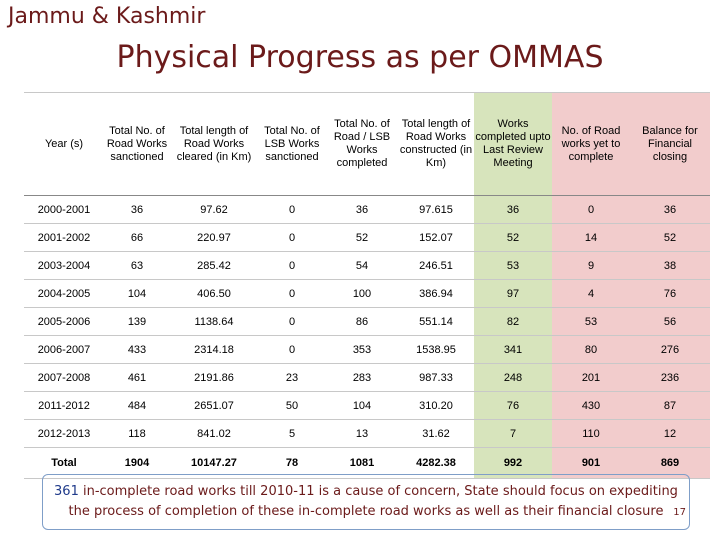 The width and height of the screenshot is (720, 540). Describe the element at coordinates (214, 321) in the screenshot. I see `table-cell: 1138.64` at that location.